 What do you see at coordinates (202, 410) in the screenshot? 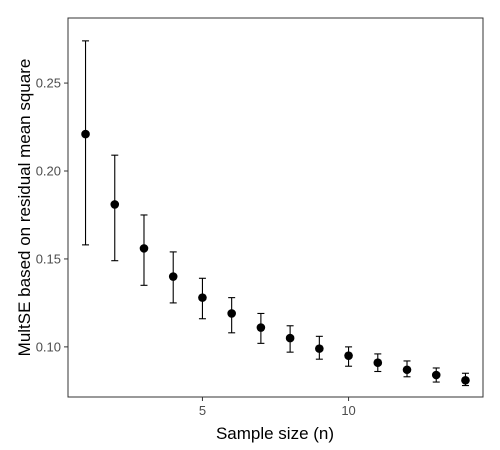
I see `x-tick-label: 5` at bounding box center [202, 410].